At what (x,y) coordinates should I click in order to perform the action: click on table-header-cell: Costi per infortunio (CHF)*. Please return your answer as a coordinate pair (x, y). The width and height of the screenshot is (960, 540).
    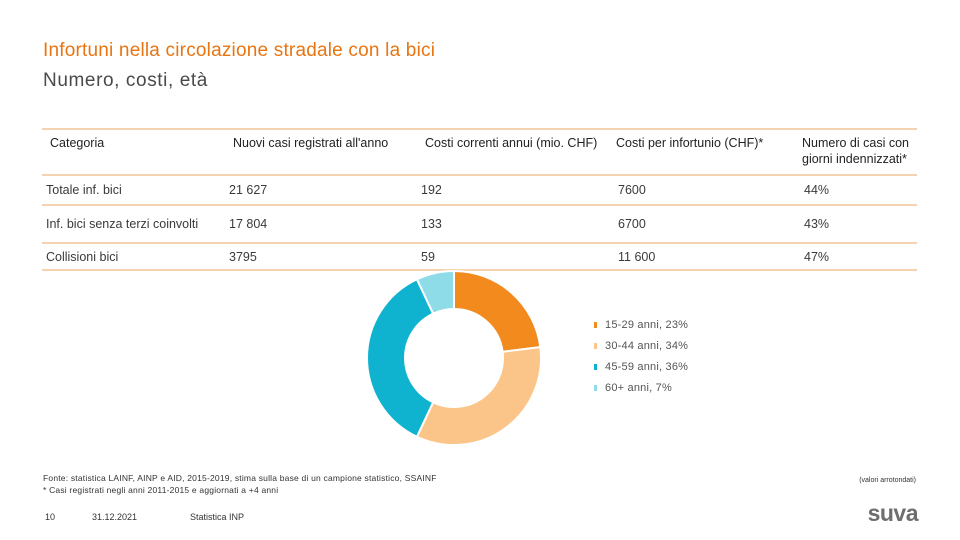
    Looking at the image, I should click on (701, 152).